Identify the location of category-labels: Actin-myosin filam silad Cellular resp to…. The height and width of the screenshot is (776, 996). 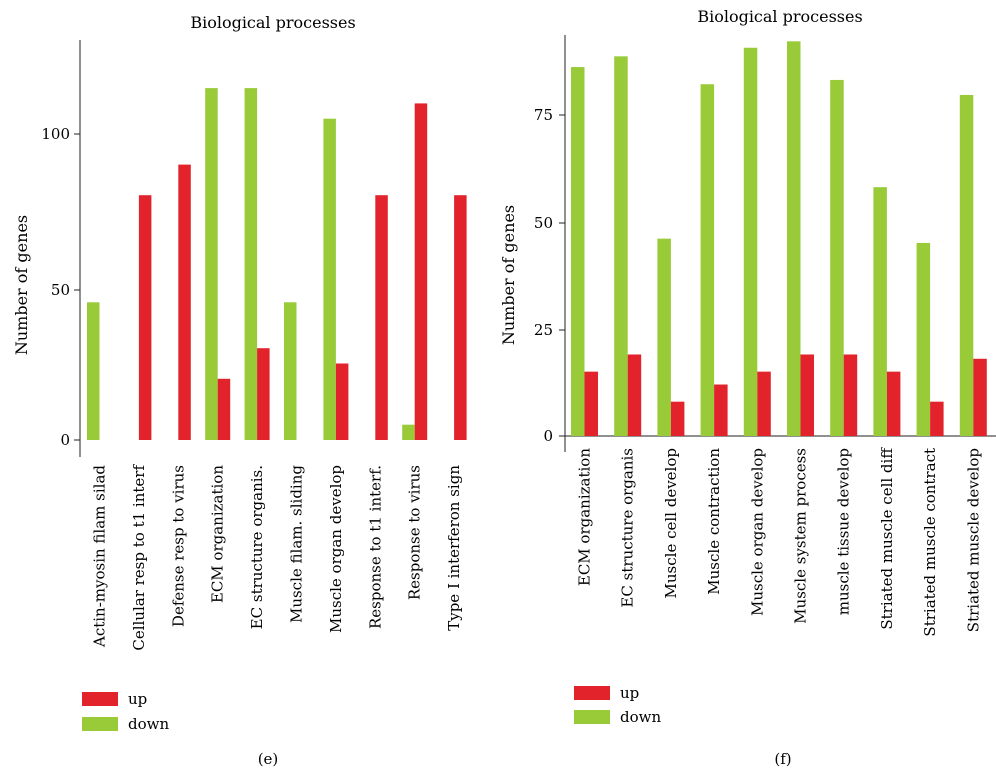
(277, 557).